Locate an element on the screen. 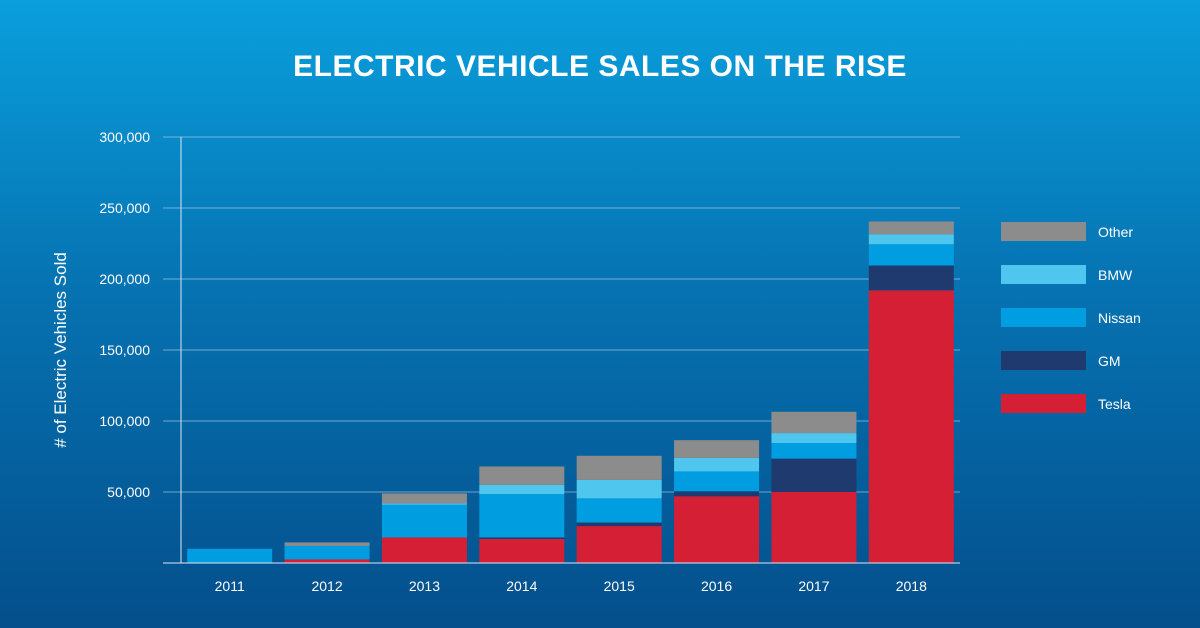  legend-label-nissan: Nissan is located at coordinates (1119, 318).